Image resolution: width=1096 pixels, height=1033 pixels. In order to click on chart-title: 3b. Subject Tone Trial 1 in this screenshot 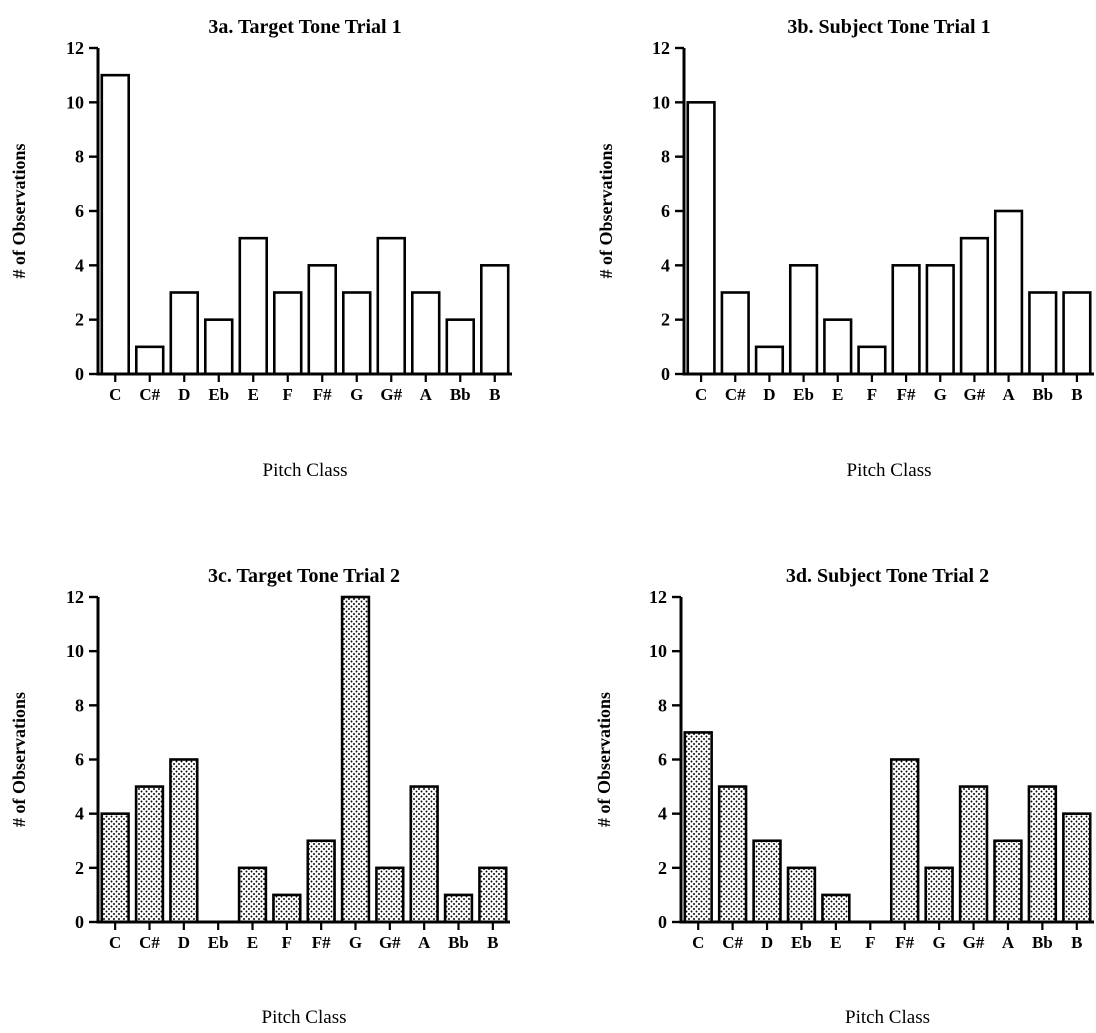, I will do `click(888, 27)`.